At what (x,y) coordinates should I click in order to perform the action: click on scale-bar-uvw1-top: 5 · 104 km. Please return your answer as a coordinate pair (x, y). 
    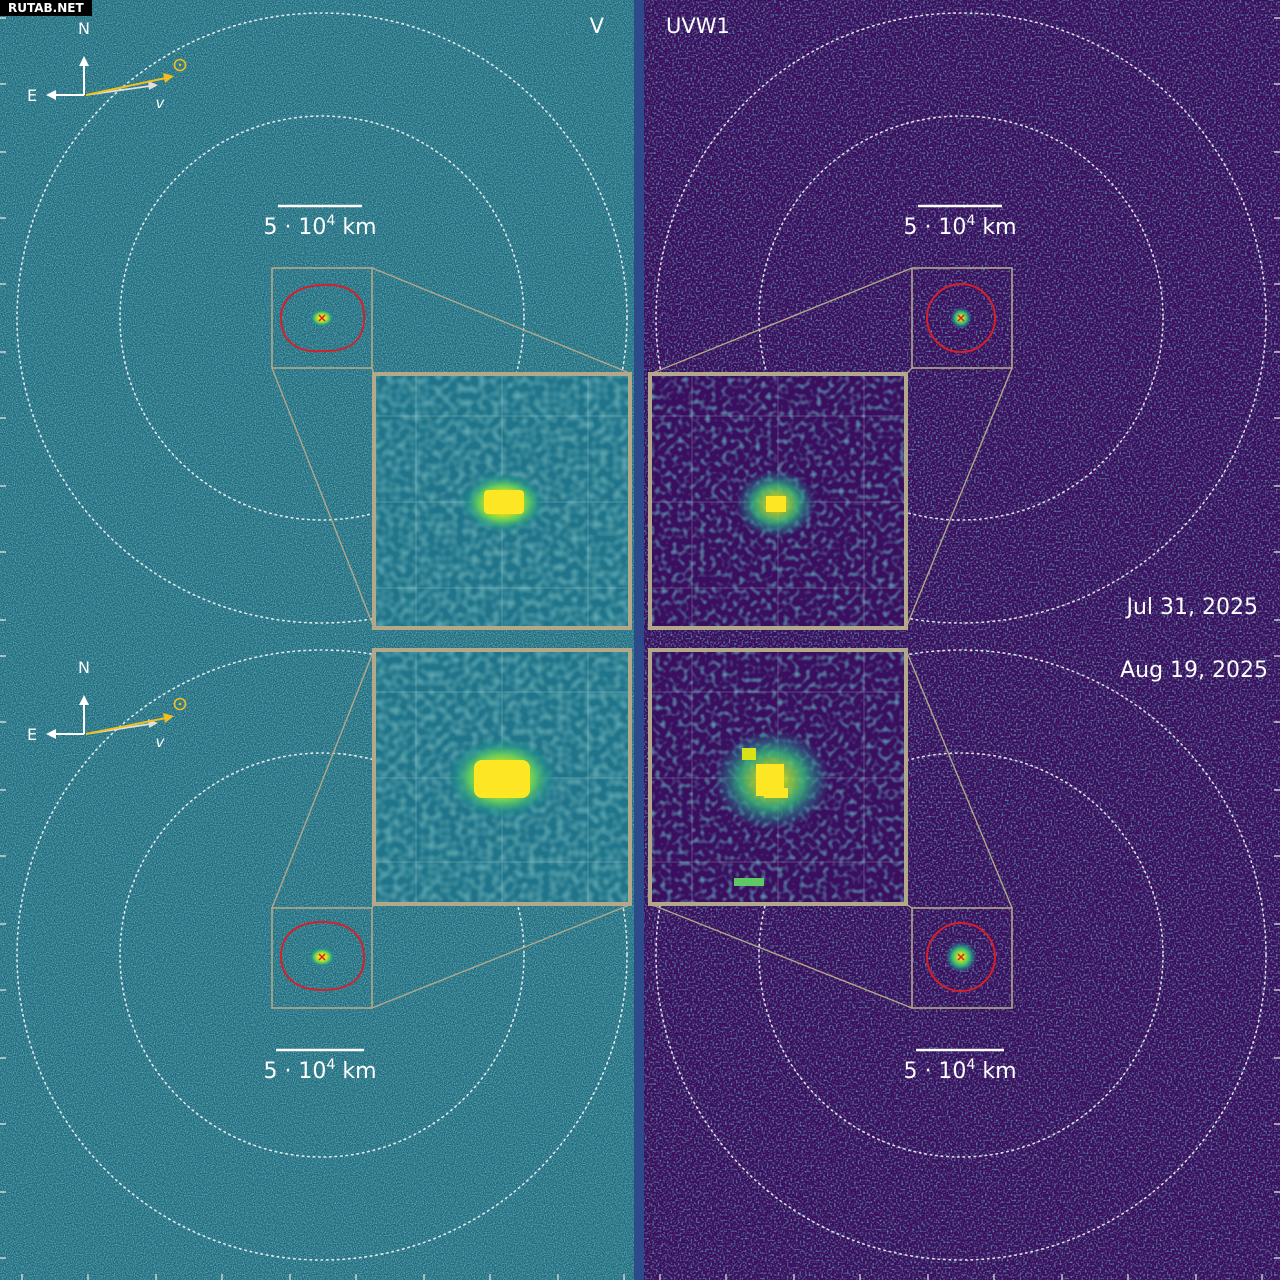
    Looking at the image, I should click on (960, 222).